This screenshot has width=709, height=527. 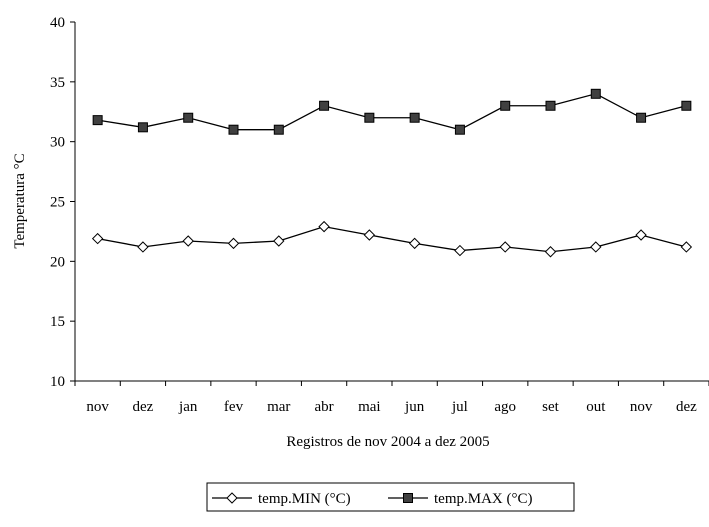 I want to click on legend: temp.MIN (°C) temp.MAX (°C), so click(x=390, y=497).